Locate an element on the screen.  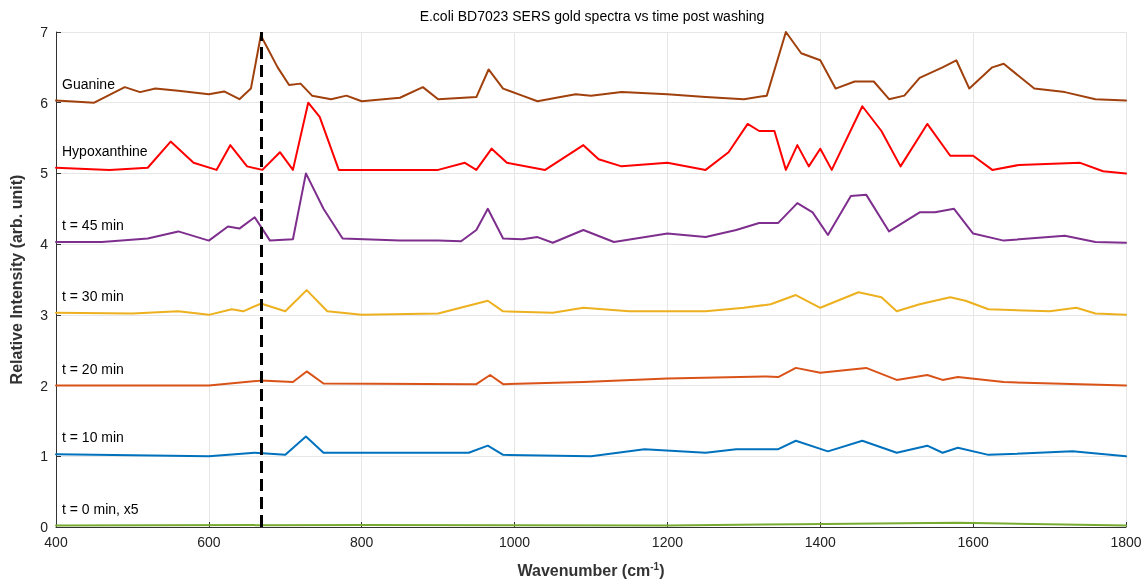
series-label: t = 10 min is located at coordinates (93, 437).